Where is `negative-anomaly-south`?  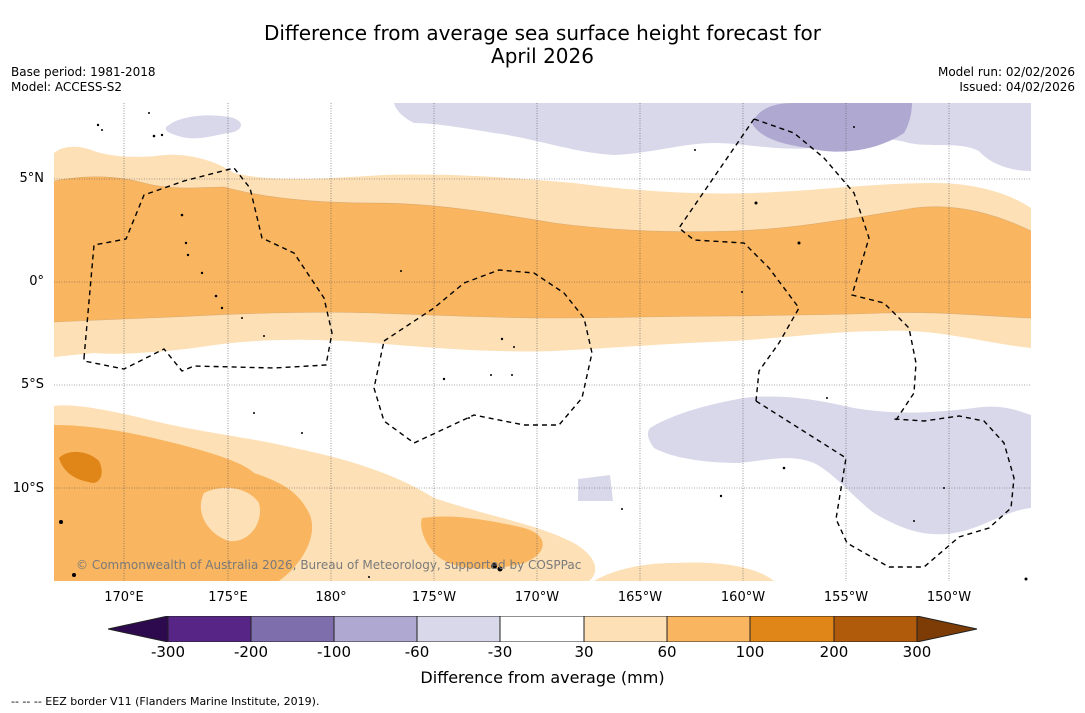
negative-anomaly-south is located at coordinates (839, 465).